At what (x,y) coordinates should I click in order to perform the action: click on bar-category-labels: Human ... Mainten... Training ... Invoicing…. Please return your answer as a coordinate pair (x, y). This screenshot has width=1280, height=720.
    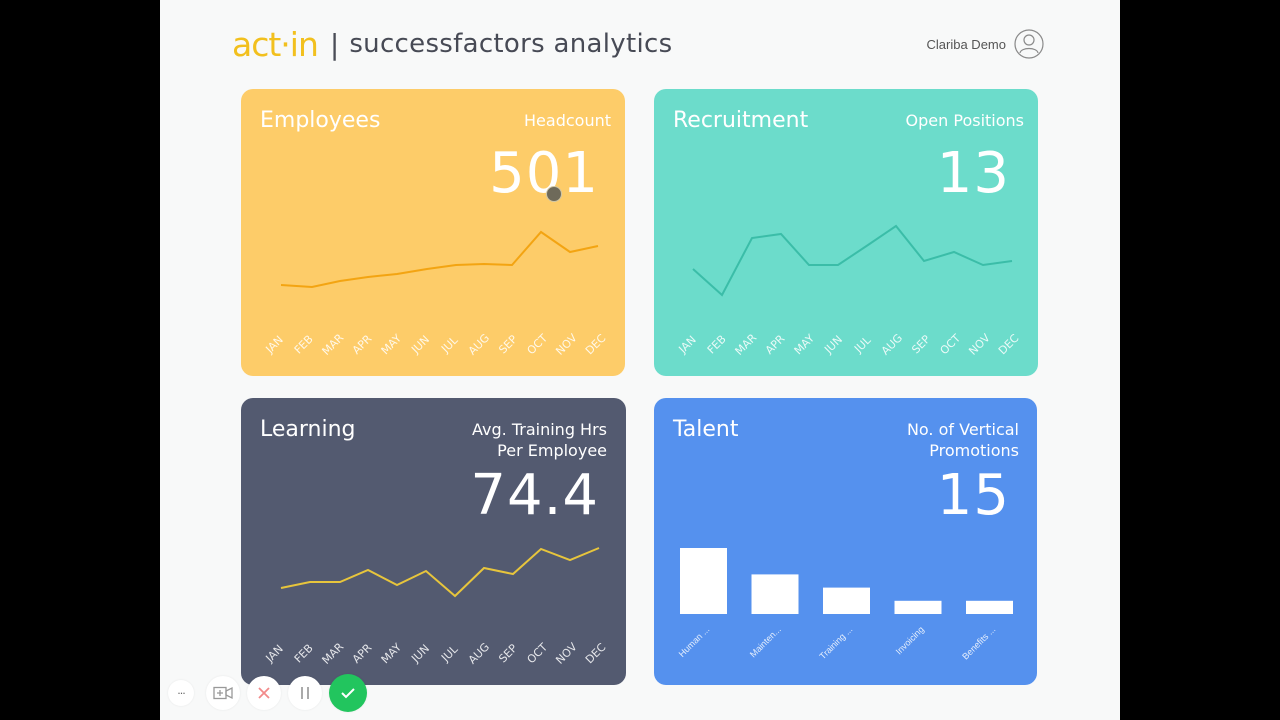
    Looking at the image, I should click on (837, 642).